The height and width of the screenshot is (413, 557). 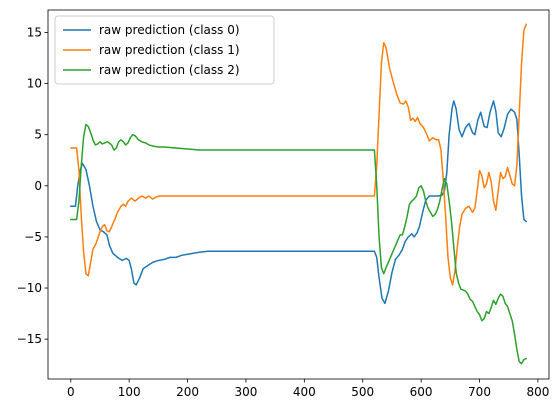 I want to click on y-tick-label: 10, so click(x=34, y=84).